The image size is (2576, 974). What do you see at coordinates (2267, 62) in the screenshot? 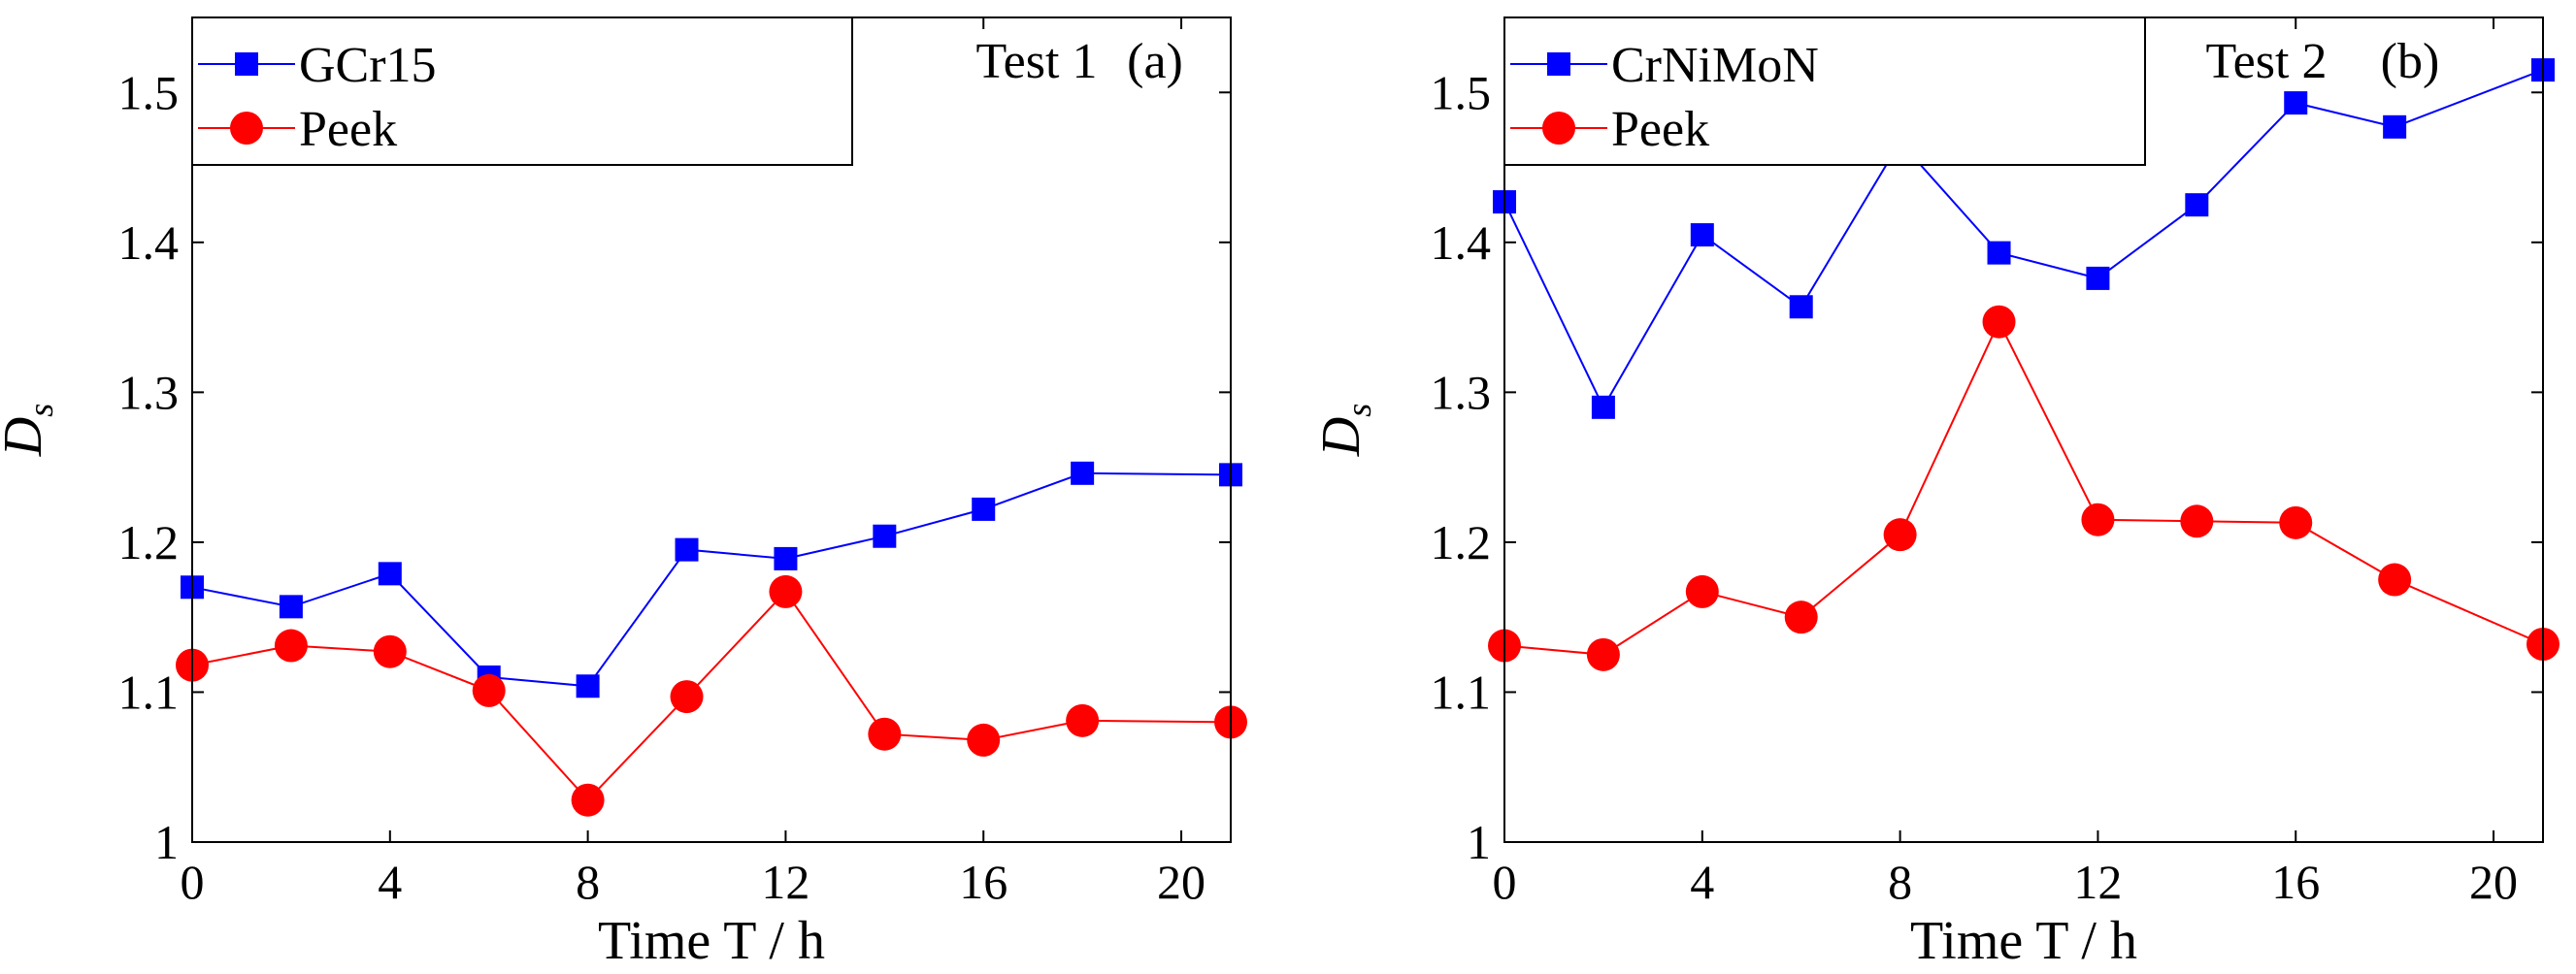
I see `annotation-test: Test 2` at bounding box center [2267, 62].